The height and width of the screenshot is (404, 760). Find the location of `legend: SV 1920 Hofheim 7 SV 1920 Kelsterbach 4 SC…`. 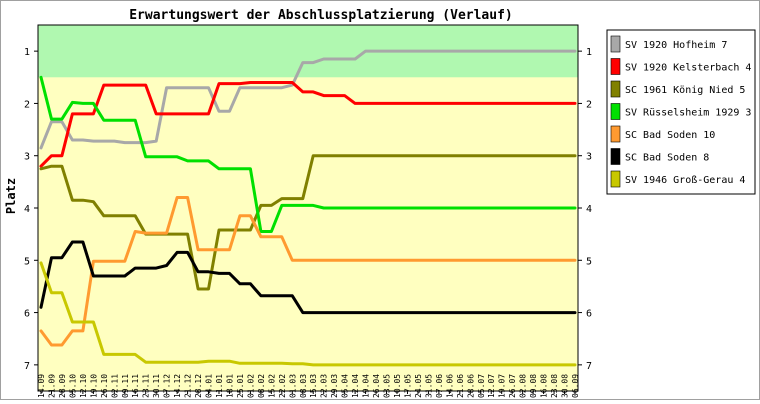

legend: SV 1920 Hofheim 7 SV 1920 Kelsterbach 4 SC… is located at coordinates (681, 112).